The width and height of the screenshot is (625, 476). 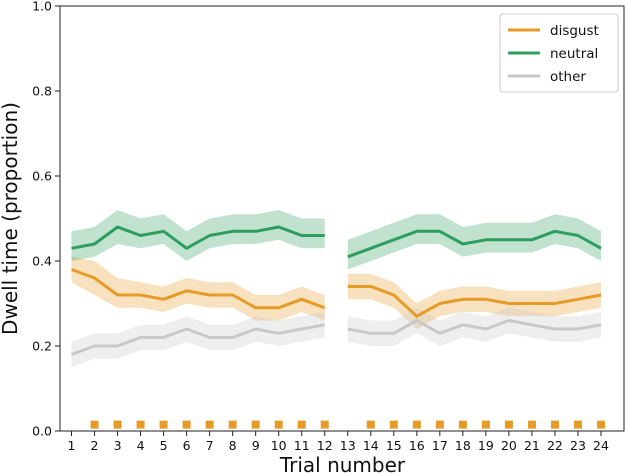 I want to click on trial-markers, so click(x=347, y=424).